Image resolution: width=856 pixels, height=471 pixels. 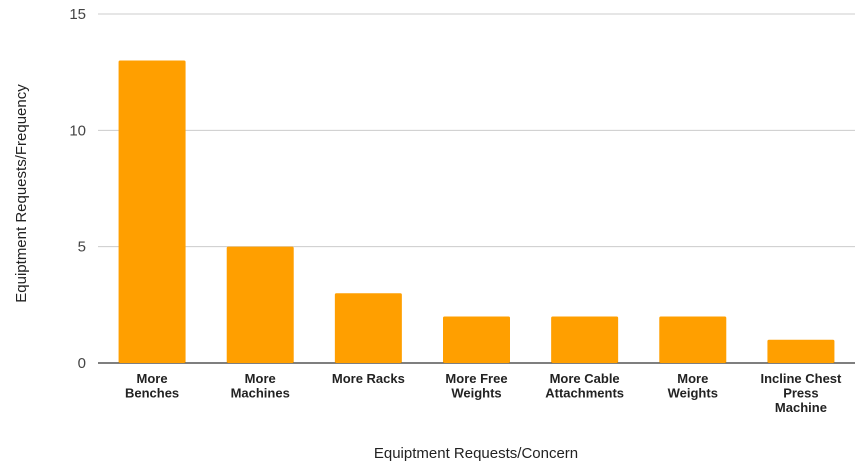 What do you see at coordinates (476, 386) in the screenshot?
I see `x-tick-label: More Free Weights` at bounding box center [476, 386].